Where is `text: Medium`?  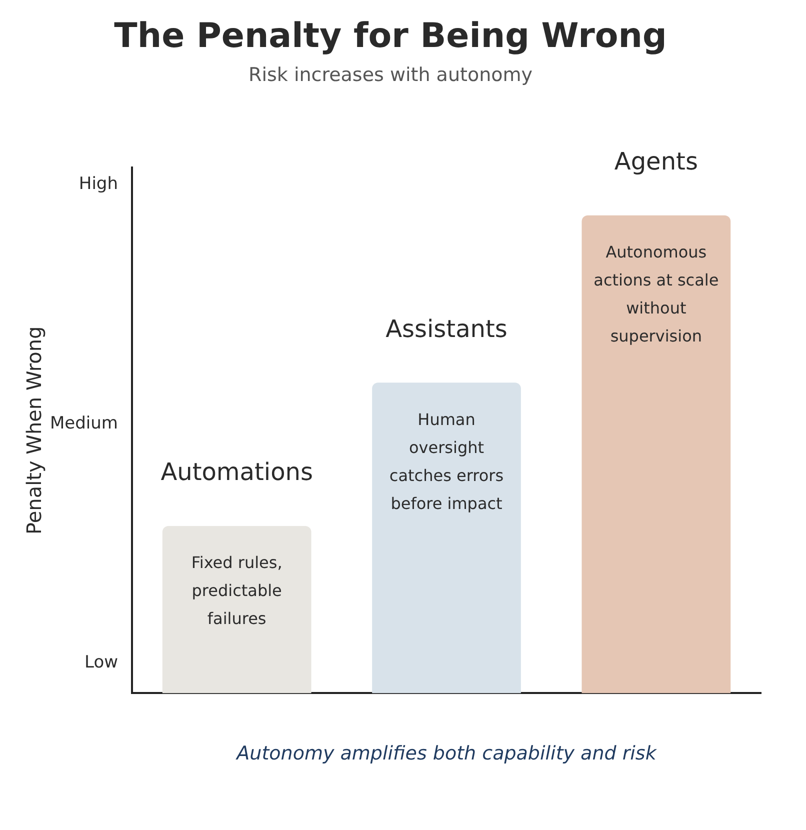
text: Medium is located at coordinates (84, 423).